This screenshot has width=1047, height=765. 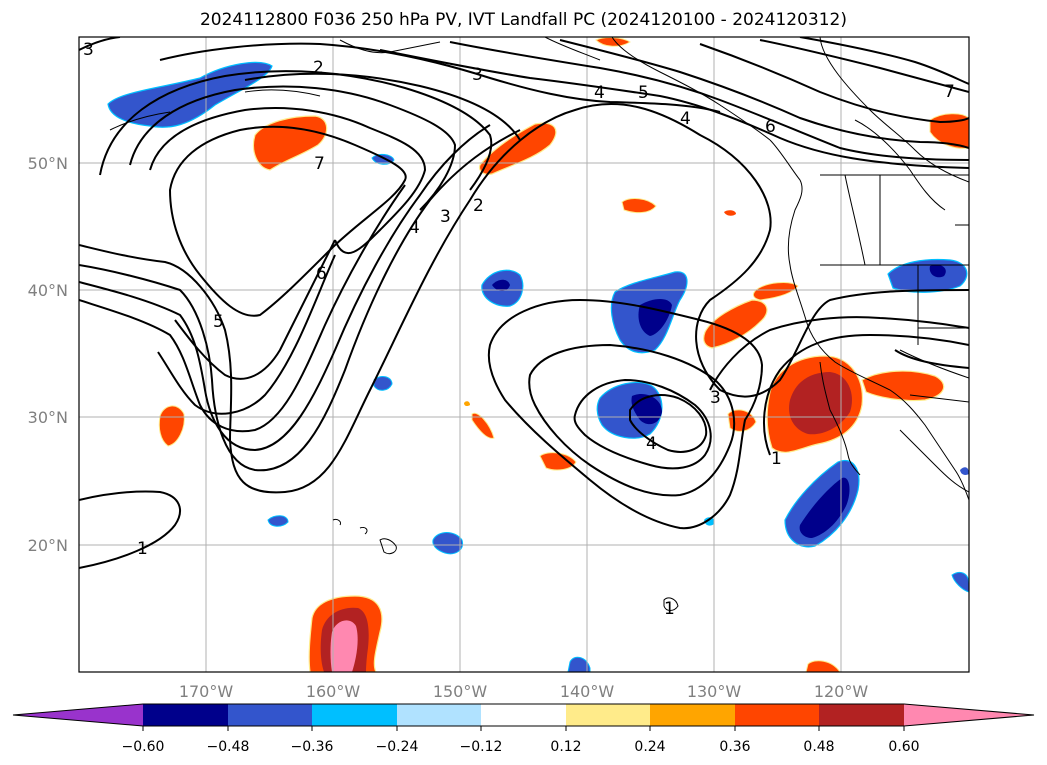 I want to click on colorbar-label: −0.12, so click(x=481, y=747).